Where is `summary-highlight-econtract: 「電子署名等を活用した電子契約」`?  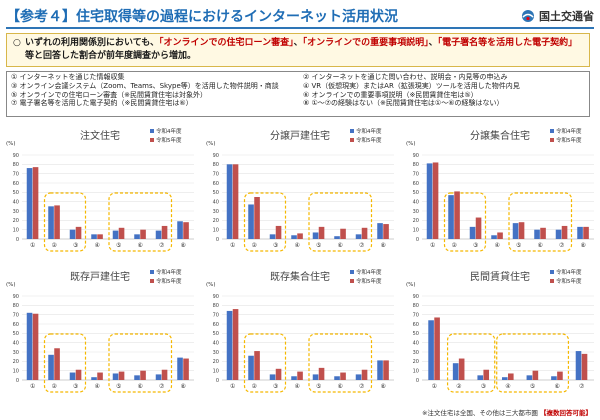
summary-highlight-econtract: 「電子署名等を活用した電子契約」 is located at coordinates (507, 43).